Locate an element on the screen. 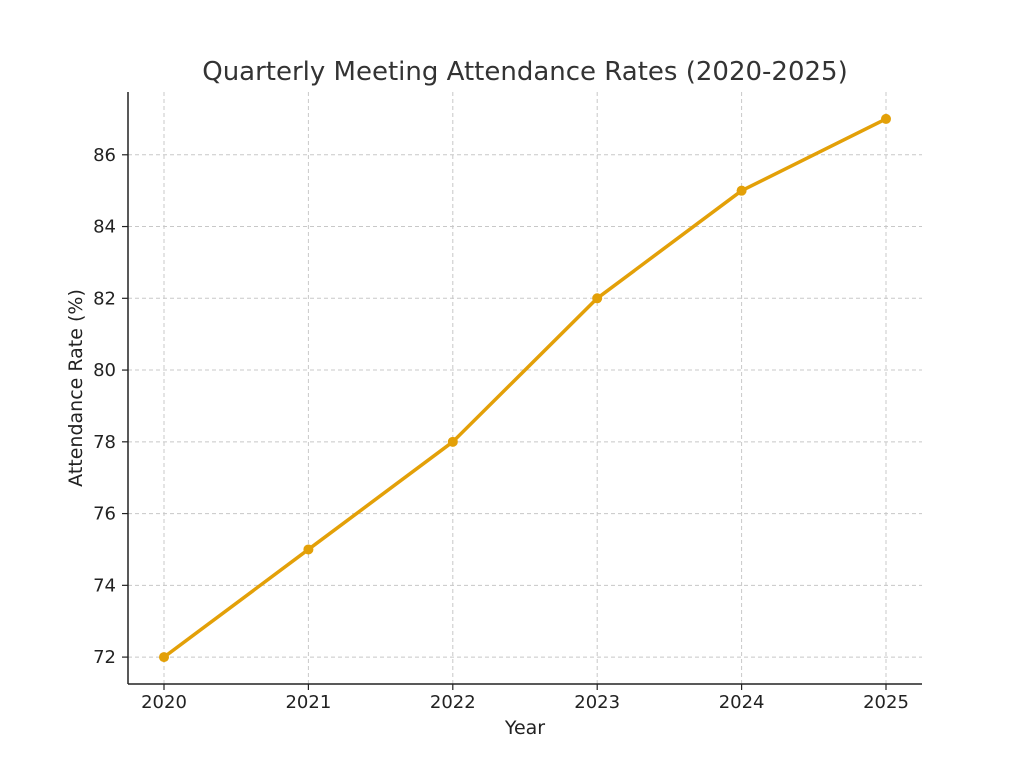 This screenshot has height=768, width=1024. x-tick-label: 2023 is located at coordinates (597, 702).